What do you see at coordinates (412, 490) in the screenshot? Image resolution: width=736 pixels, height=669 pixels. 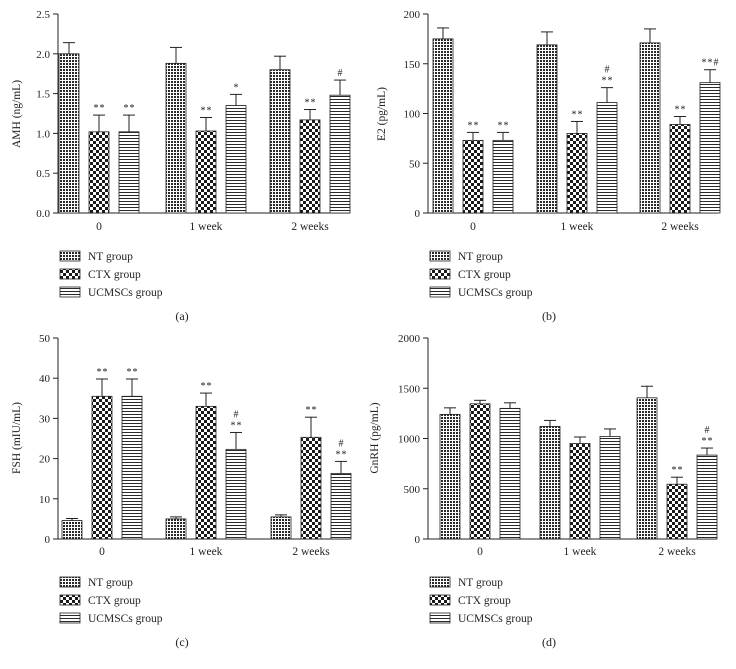 I see `y-tick-label: 500` at bounding box center [412, 490].